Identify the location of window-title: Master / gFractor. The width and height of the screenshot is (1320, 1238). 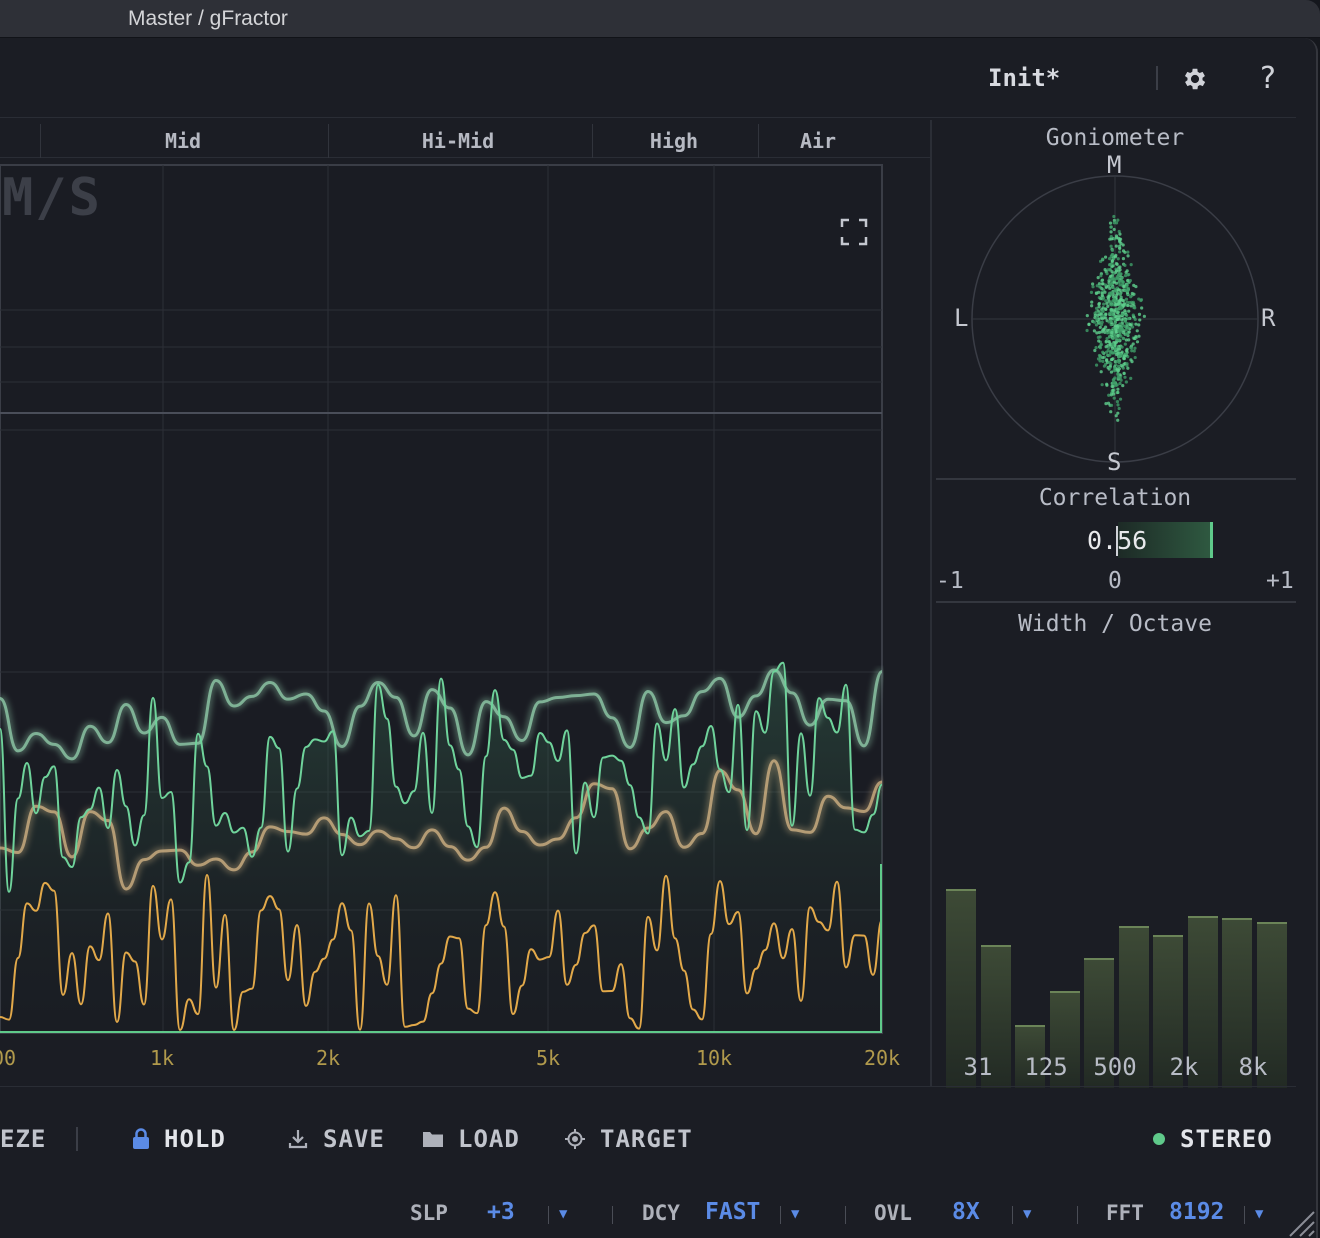
(208, 18).